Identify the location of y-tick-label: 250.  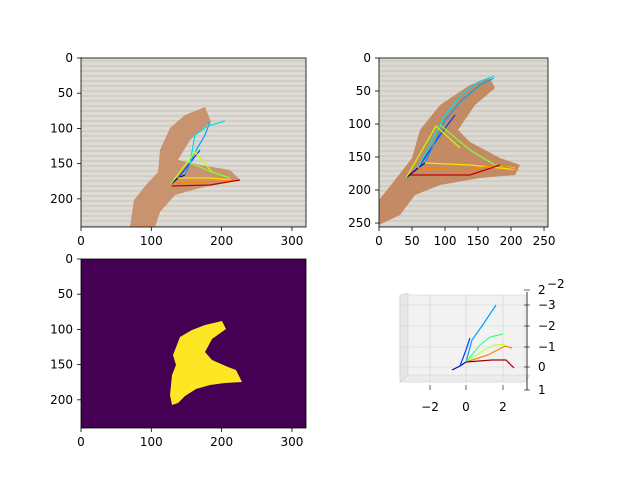
(359, 223).